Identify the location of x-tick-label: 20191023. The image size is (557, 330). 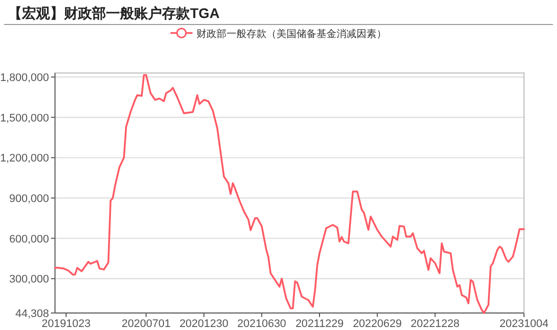
(66, 324).